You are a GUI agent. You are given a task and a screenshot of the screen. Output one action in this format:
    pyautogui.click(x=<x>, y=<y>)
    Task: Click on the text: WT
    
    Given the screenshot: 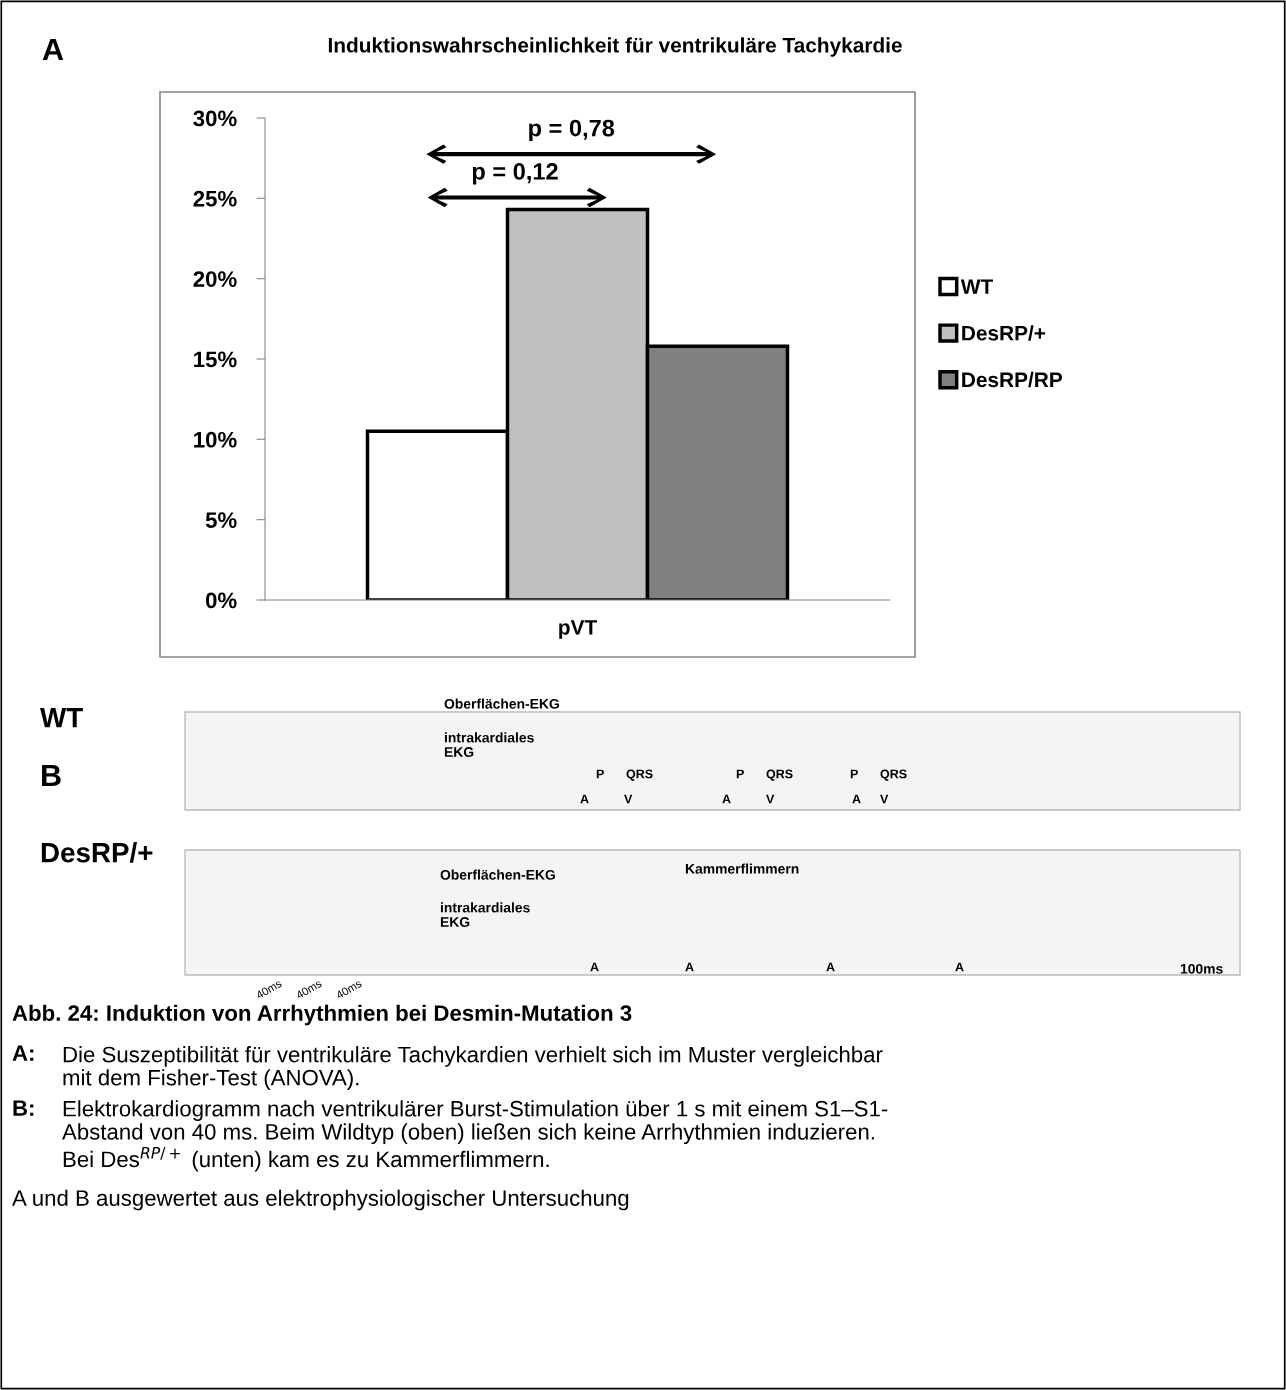 What is the action you would take?
    pyautogui.click(x=61, y=718)
    